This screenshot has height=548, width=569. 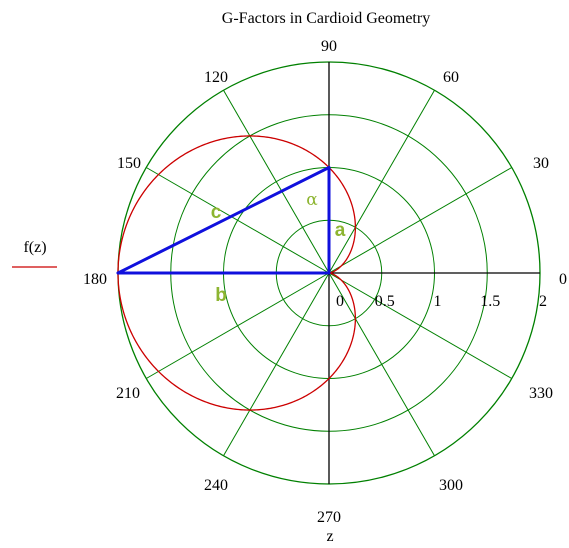 I want to click on radial-tick-label: 2, so click(x=543, y=301).